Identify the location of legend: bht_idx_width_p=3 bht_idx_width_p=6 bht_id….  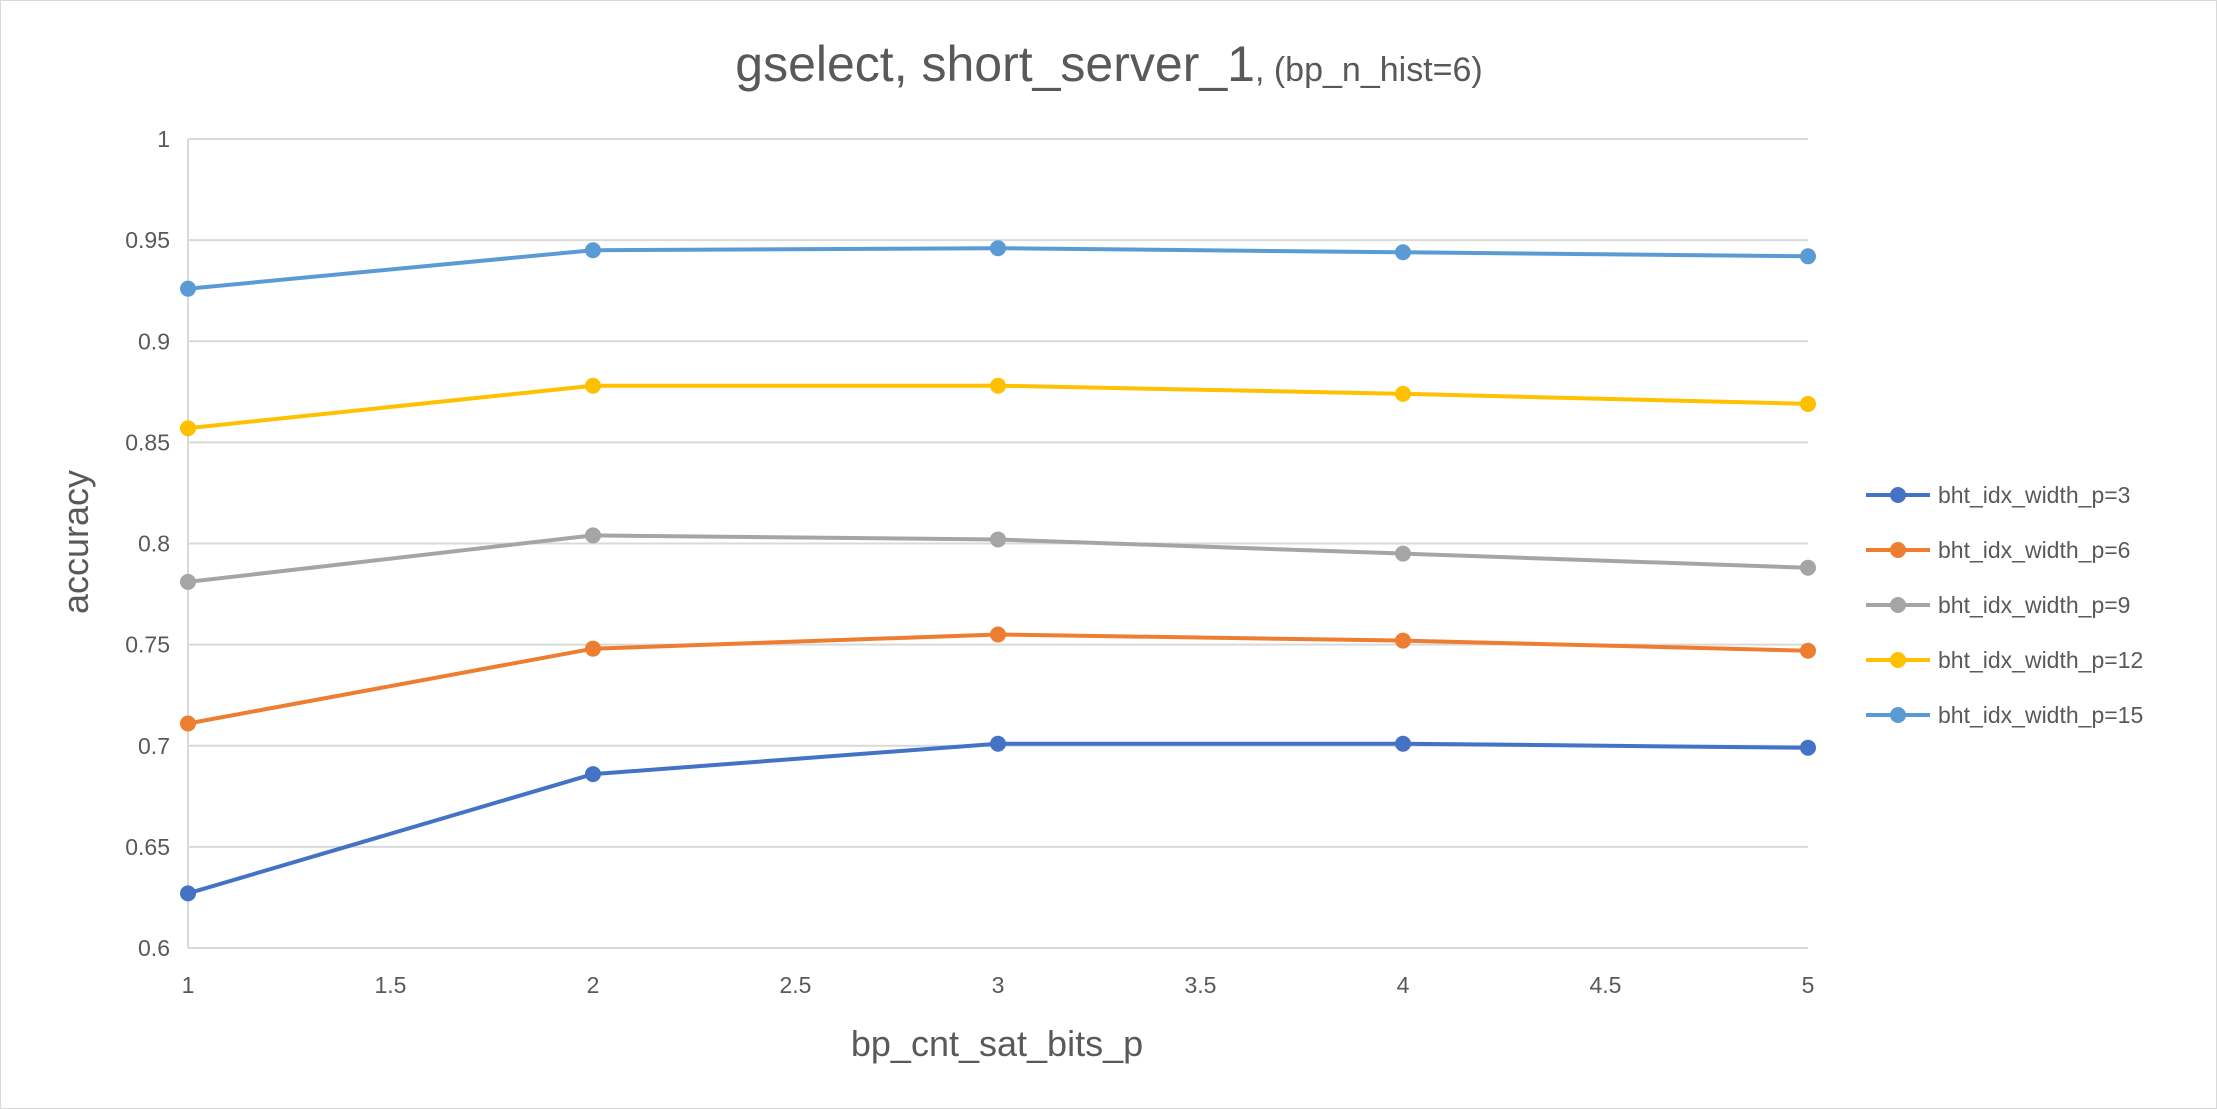
(2004, 605).